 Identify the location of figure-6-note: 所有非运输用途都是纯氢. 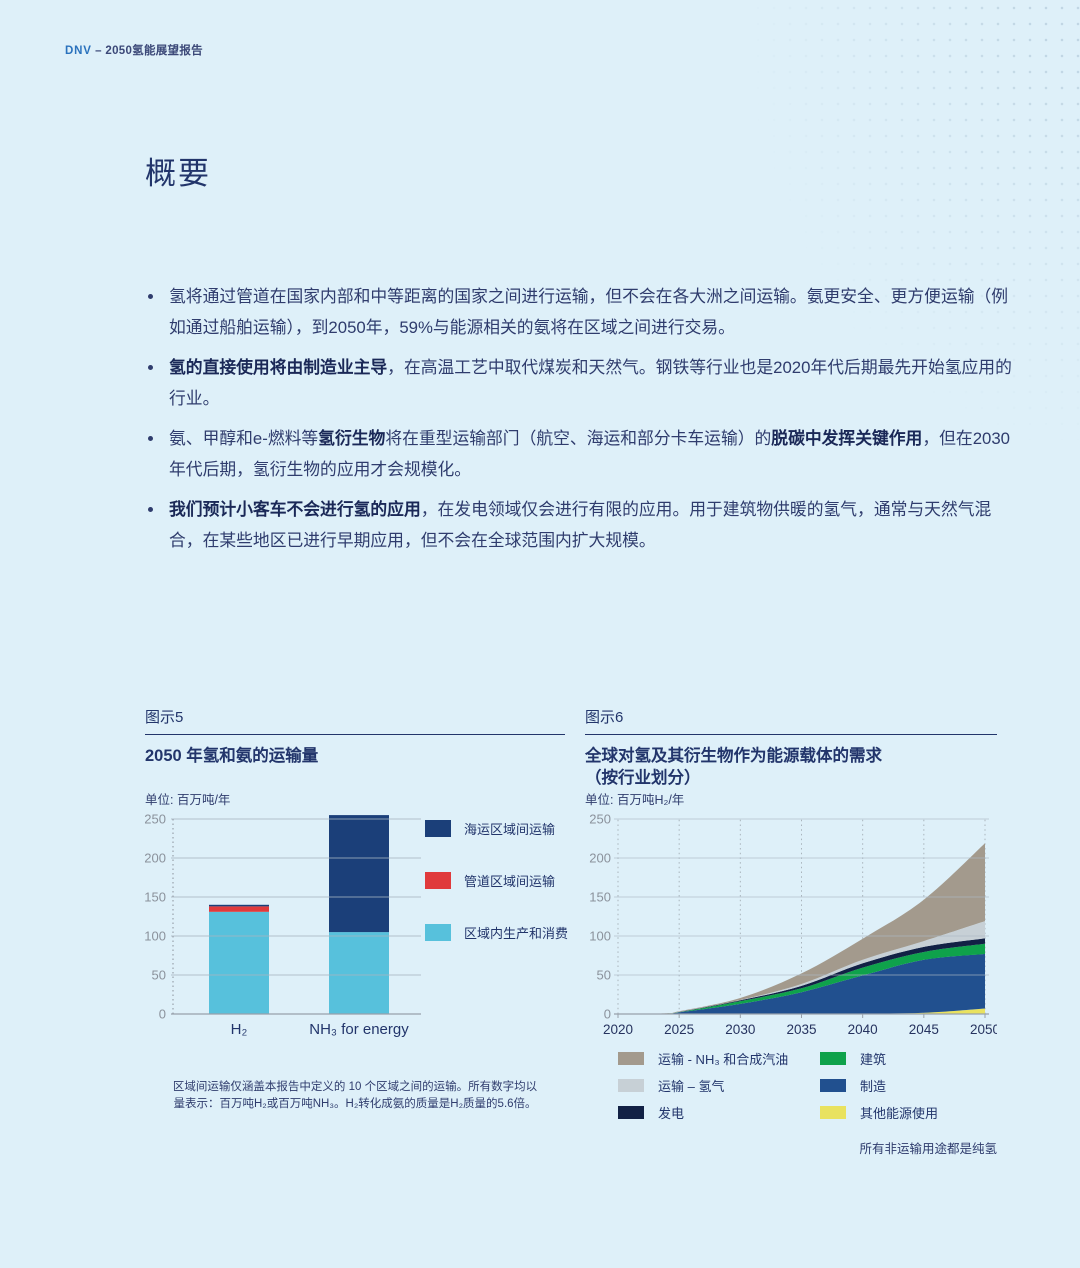
(928, 1149).